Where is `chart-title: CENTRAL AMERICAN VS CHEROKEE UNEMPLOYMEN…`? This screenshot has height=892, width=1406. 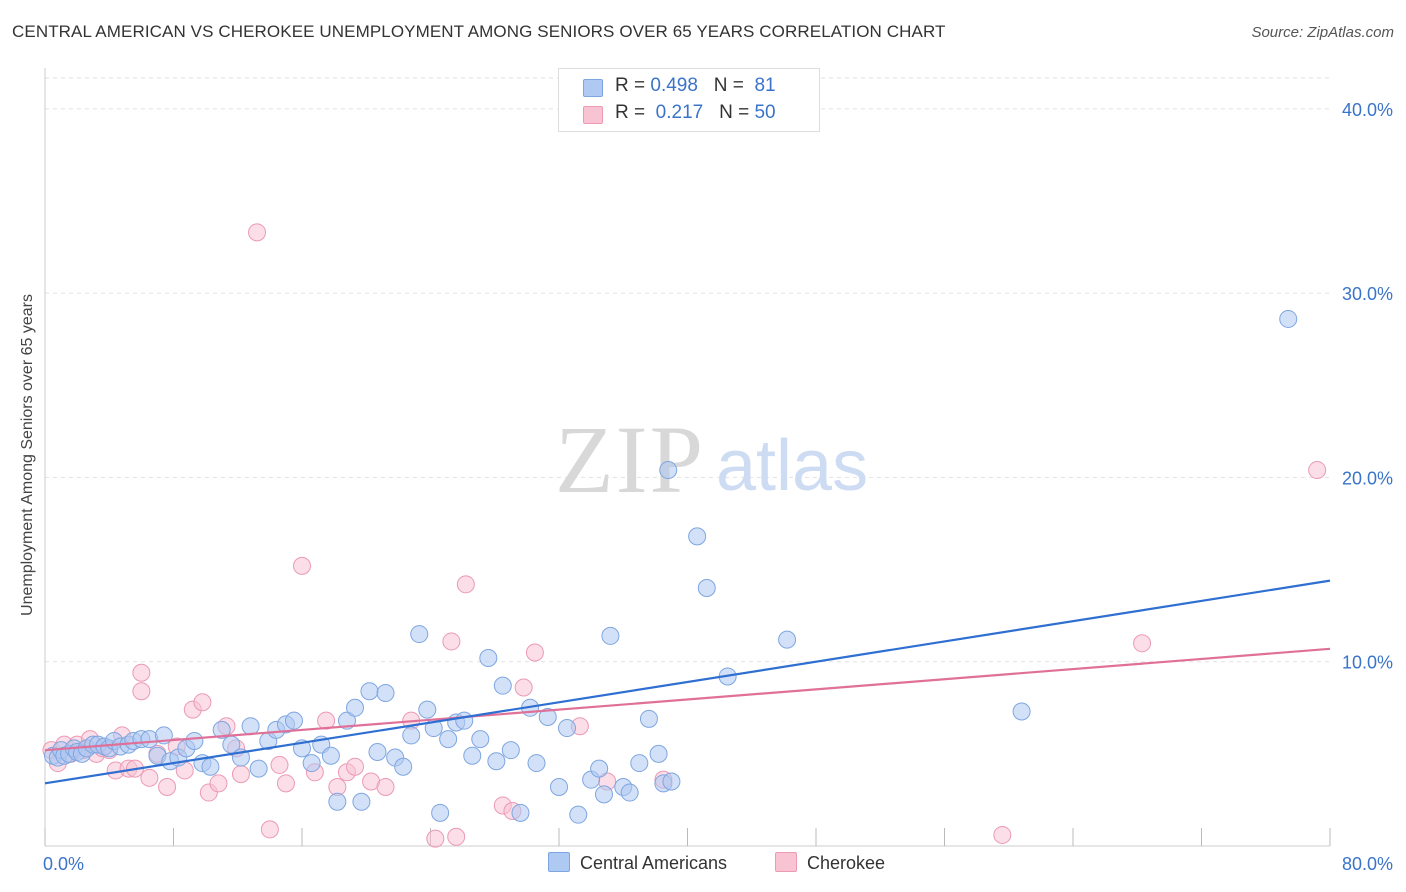 chart-title: CENTRAL AMERICAN VS CHEROKEE UNEMPLOYMEN… is located at coordinates (479, 31).